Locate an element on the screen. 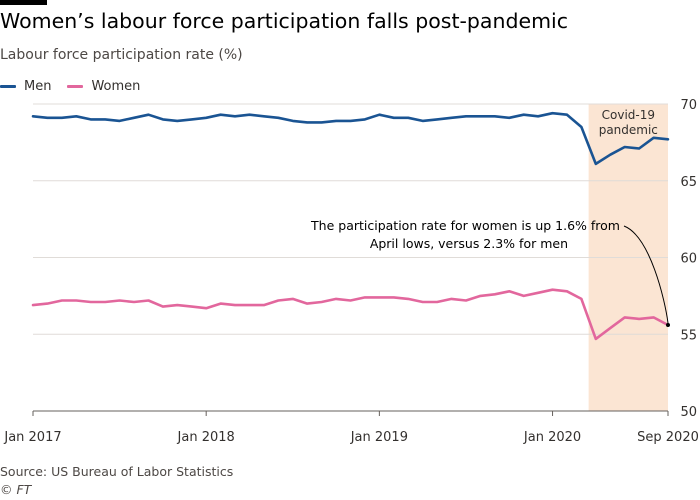 Image resolution: width=700 pixels, height=500 pixels. y-tick-label: 50 is located at coordinates (688, 412).